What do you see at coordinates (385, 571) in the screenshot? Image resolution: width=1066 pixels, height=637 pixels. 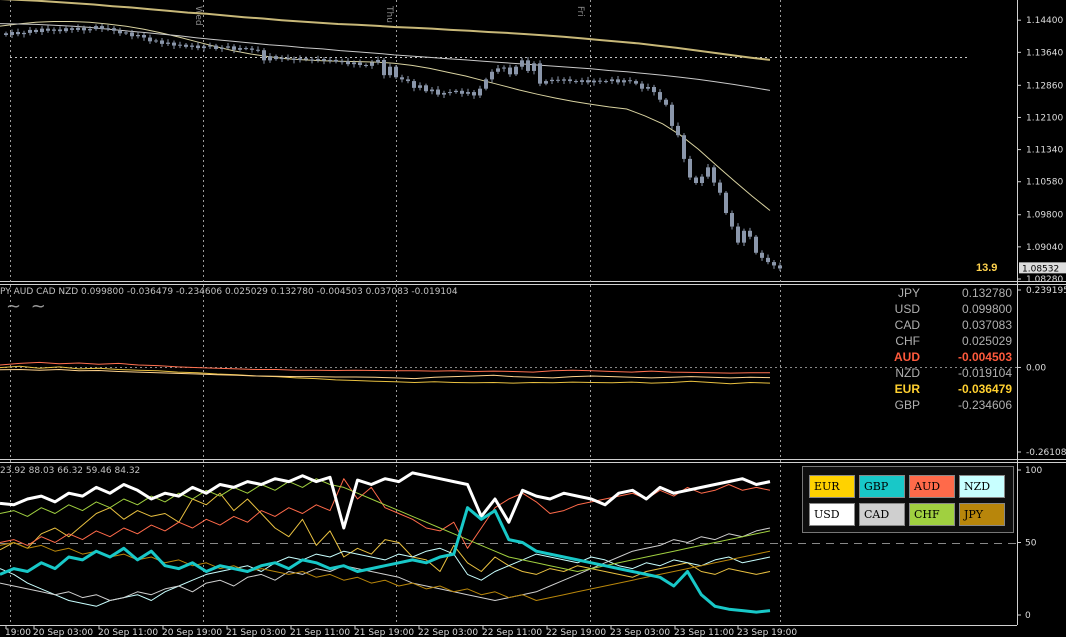 I see `strength-line-jpy` at bounding box center [385, 571].